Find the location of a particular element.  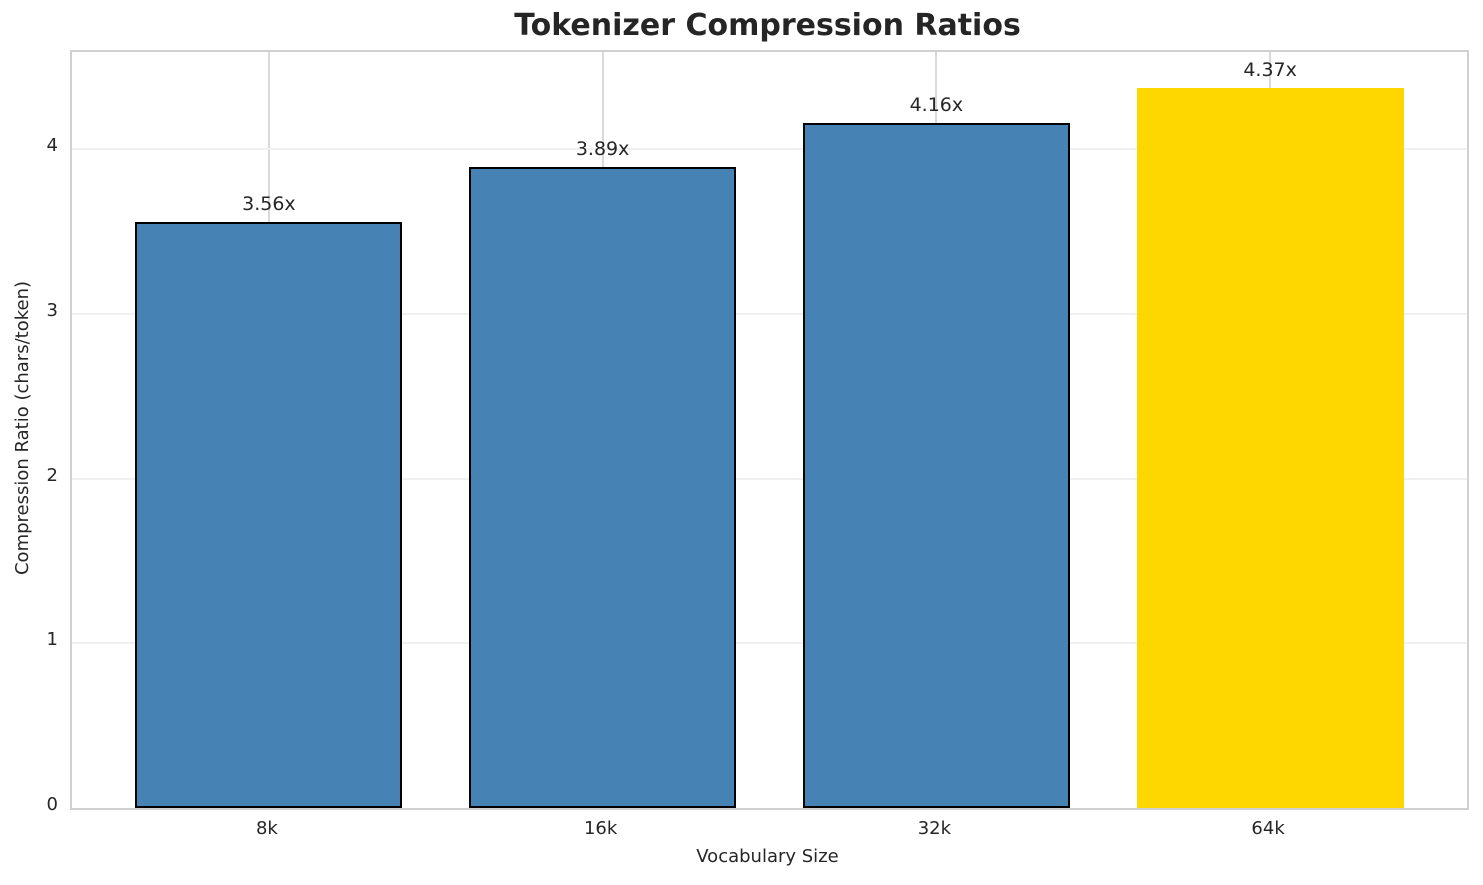

x-tick-label: 8k is located at coordinates (266, 828).